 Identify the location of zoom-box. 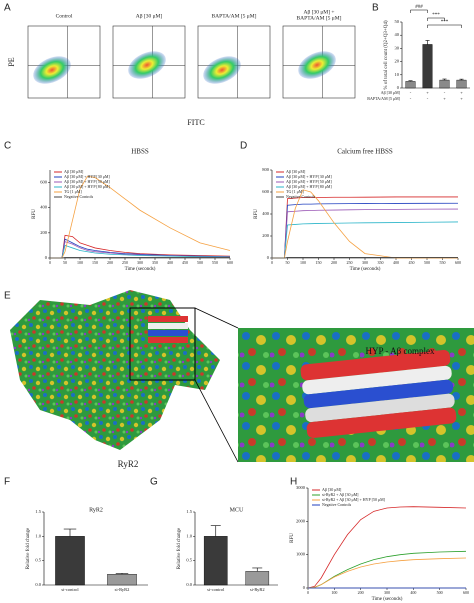
(162, 344).